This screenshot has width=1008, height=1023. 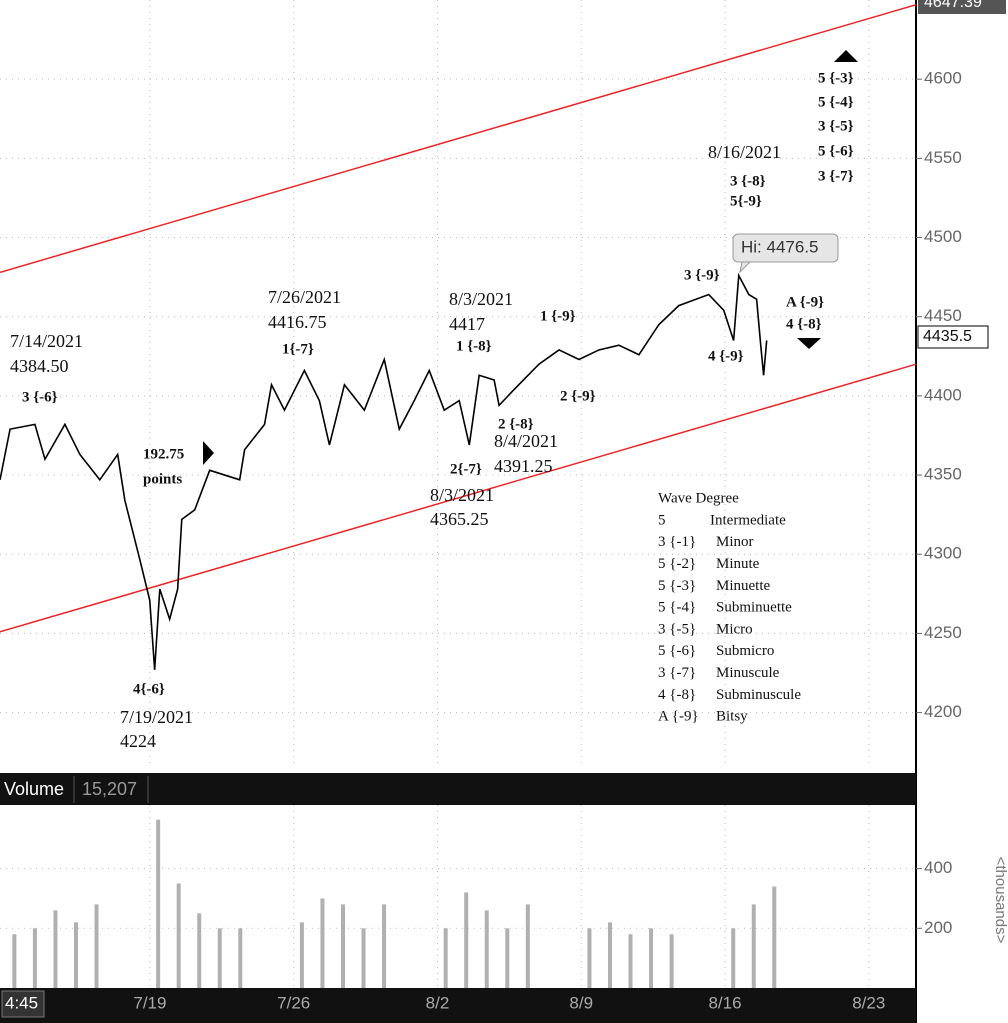 I want to click on annotation: 4416.75, so click(x=297, y=322).